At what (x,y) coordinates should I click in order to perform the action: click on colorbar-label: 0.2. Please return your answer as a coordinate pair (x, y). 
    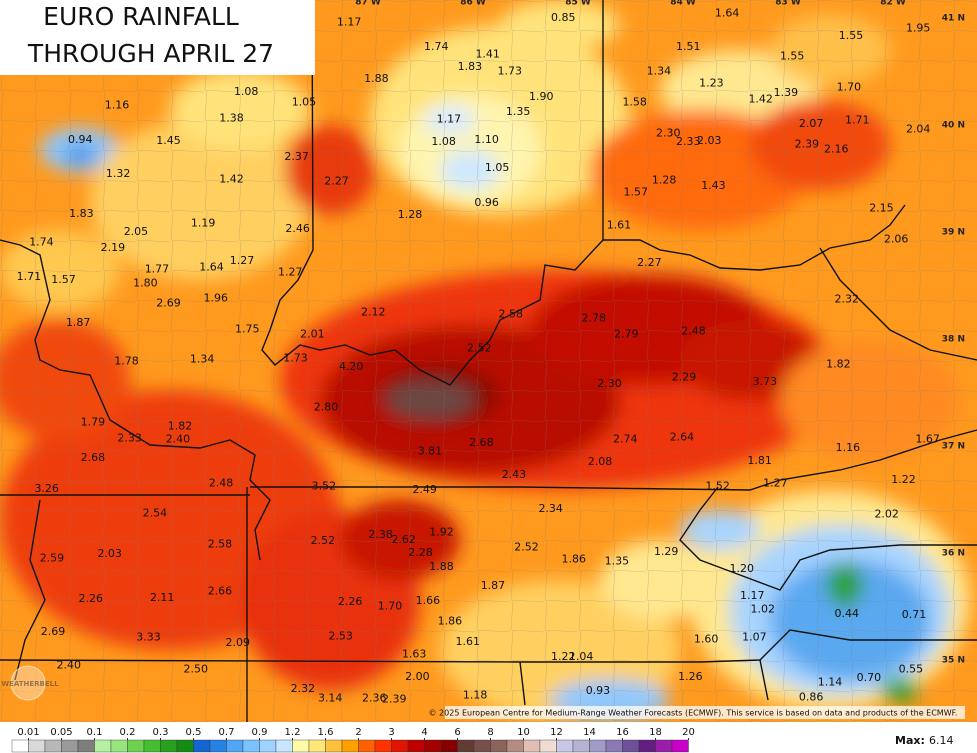
    Looking at the image, I should click on (128, 732).